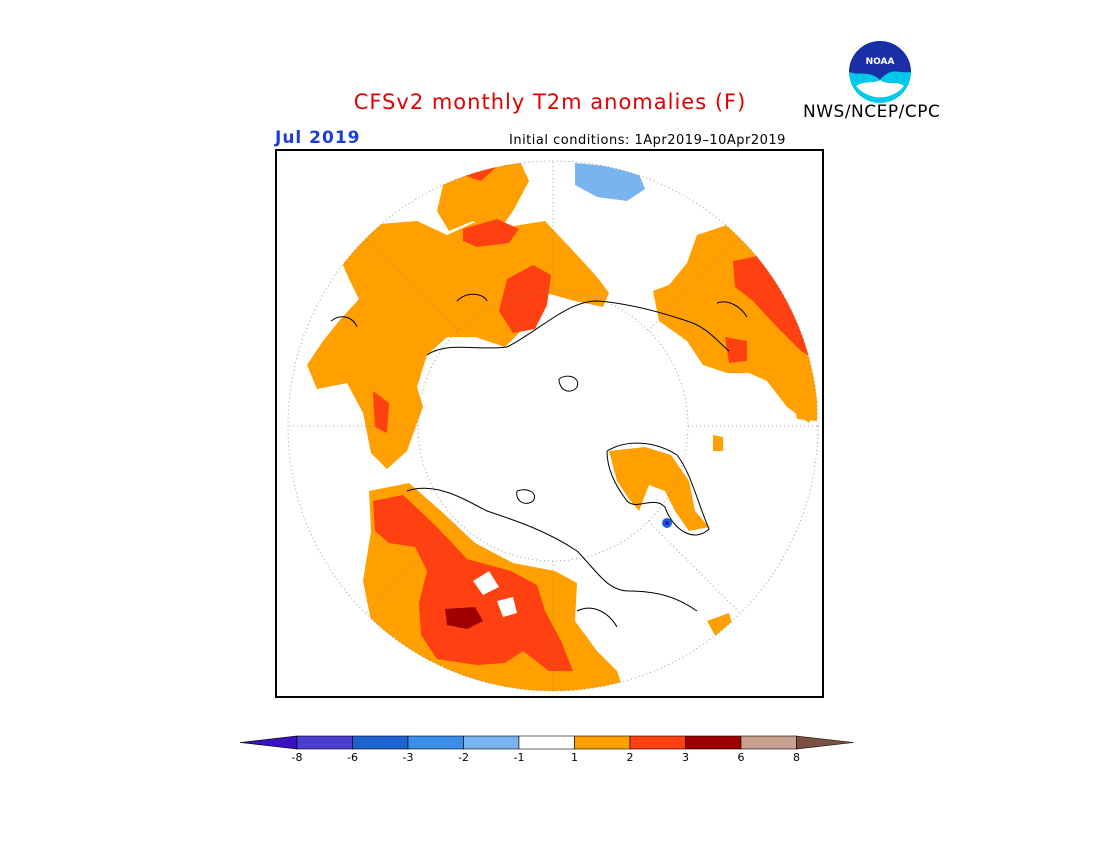 This screenshot has width=1100, height=850. I want to click on colorbar-label: 3, so click(685, 757).